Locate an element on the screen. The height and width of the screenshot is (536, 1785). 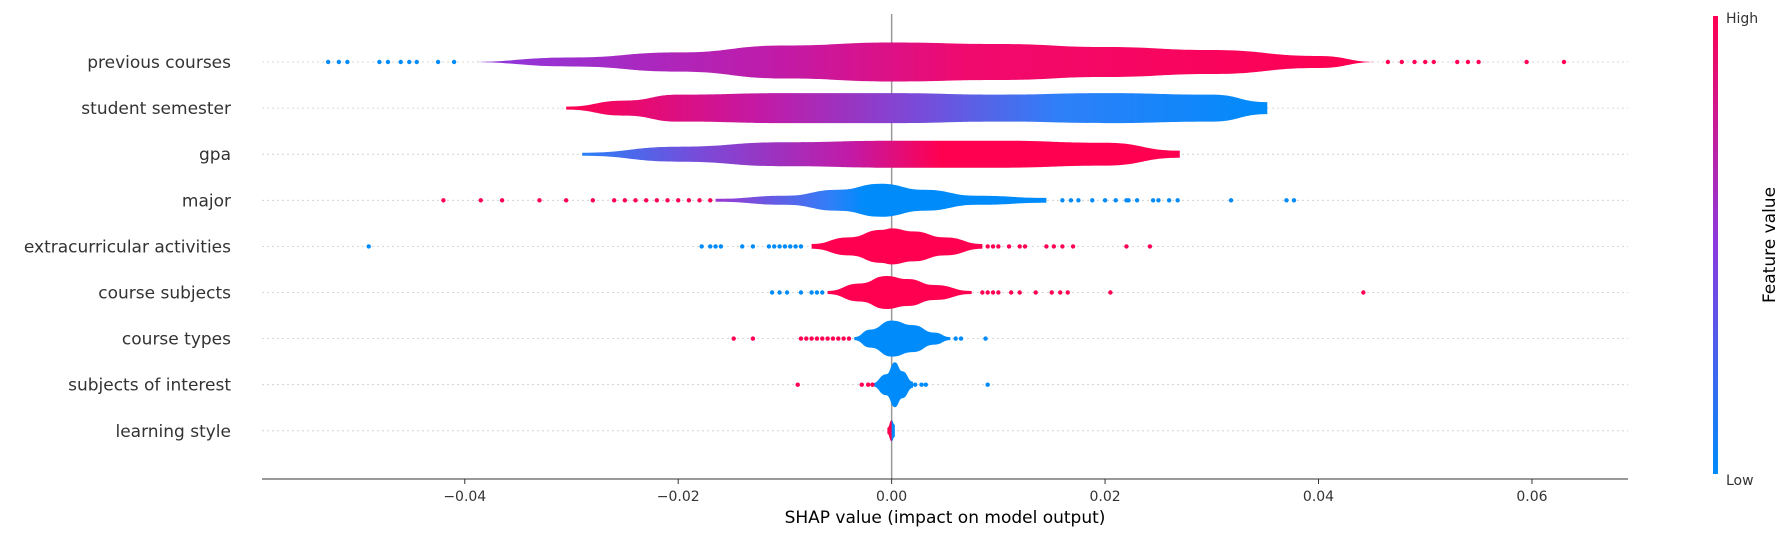
violin-major is located at coordinates (881, 200).